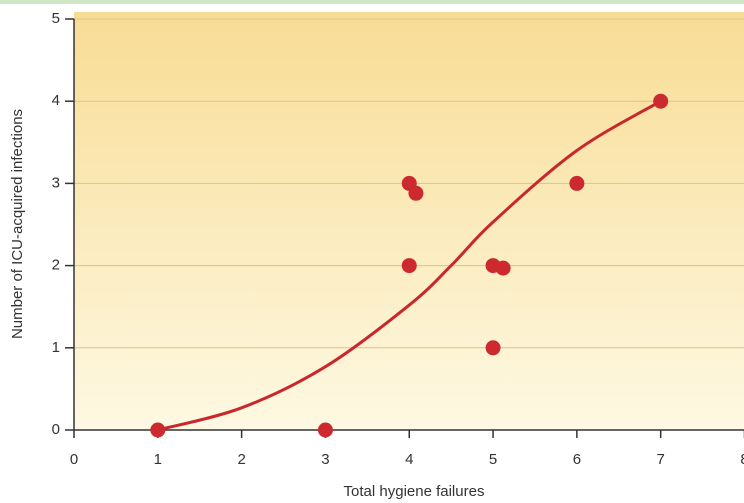  What do you see at coordinates (56, 100) in the screenshot?
I see `y-tick-label: 4` at bounding box center [56, 100].